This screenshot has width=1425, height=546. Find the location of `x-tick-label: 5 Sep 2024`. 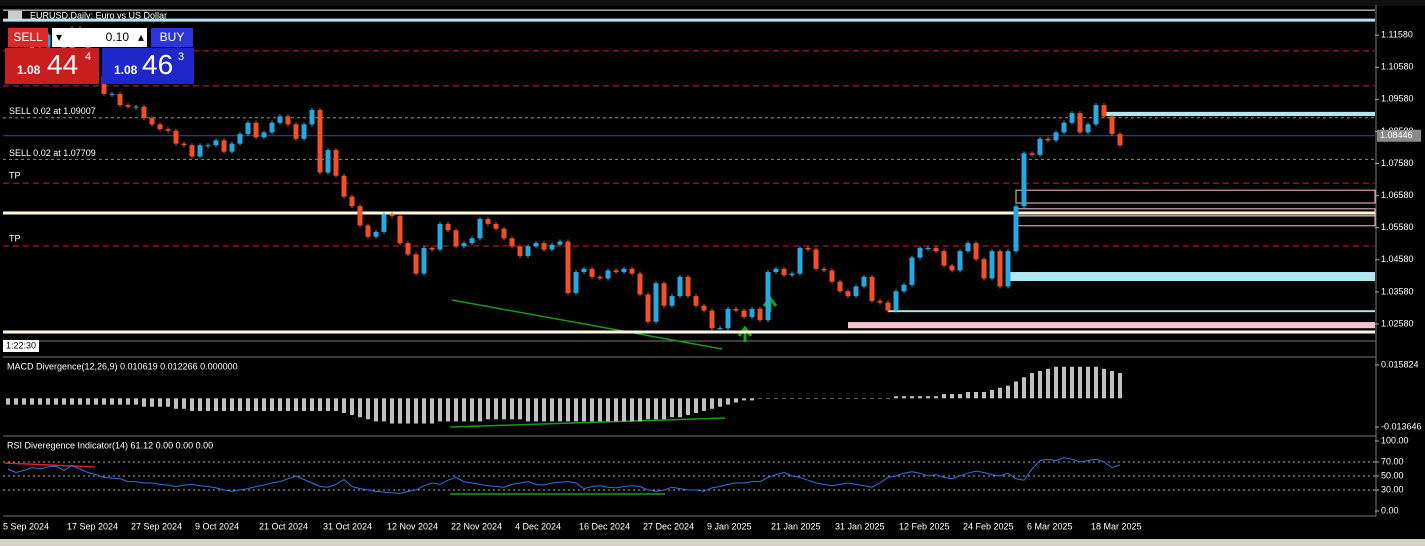

x-tick-label: 5 Sep 2024 is located at coordinates (26, 526).